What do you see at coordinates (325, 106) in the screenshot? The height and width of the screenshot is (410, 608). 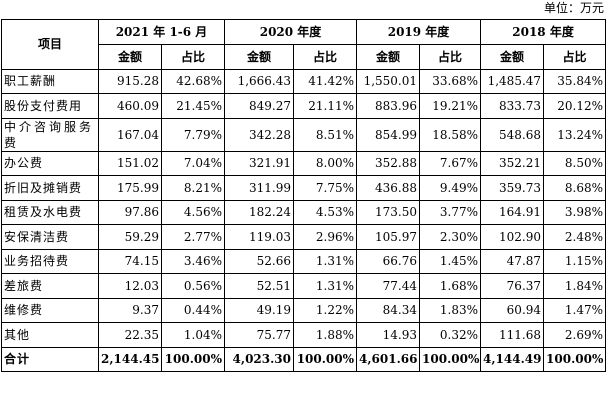 I see `ratio-cell: 21.11%` at bounding box center [325, 106].